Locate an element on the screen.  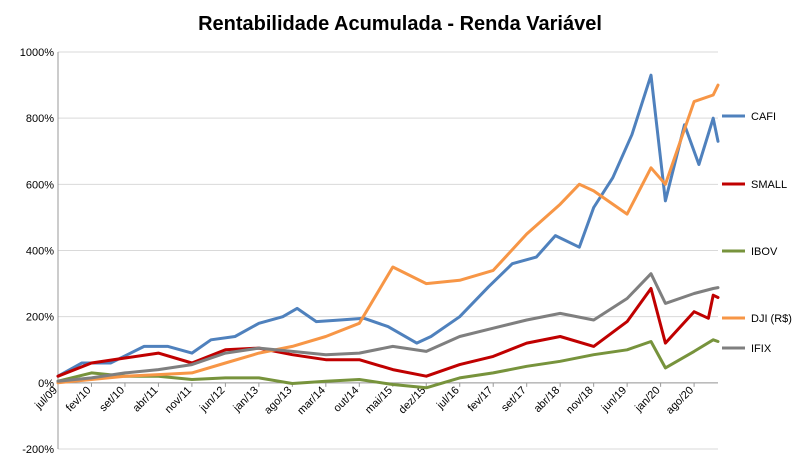
x-tick-label: jun/19 is located at coordinates (614, 399).